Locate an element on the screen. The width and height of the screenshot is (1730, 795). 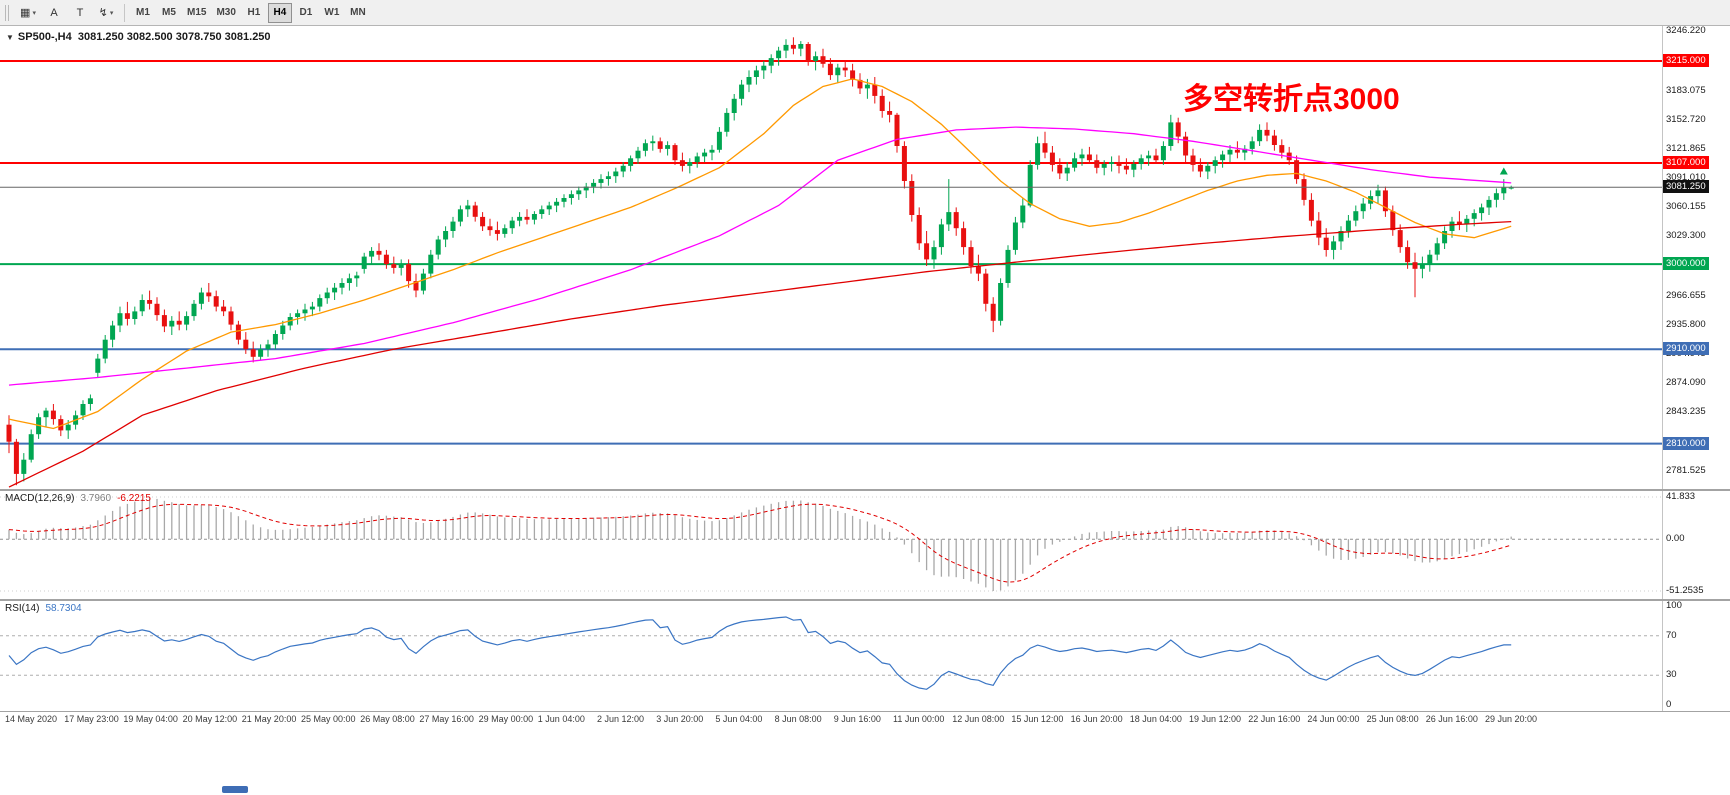
date-axis-label: 17 May 23:00 is located at coordinates (91, 719).